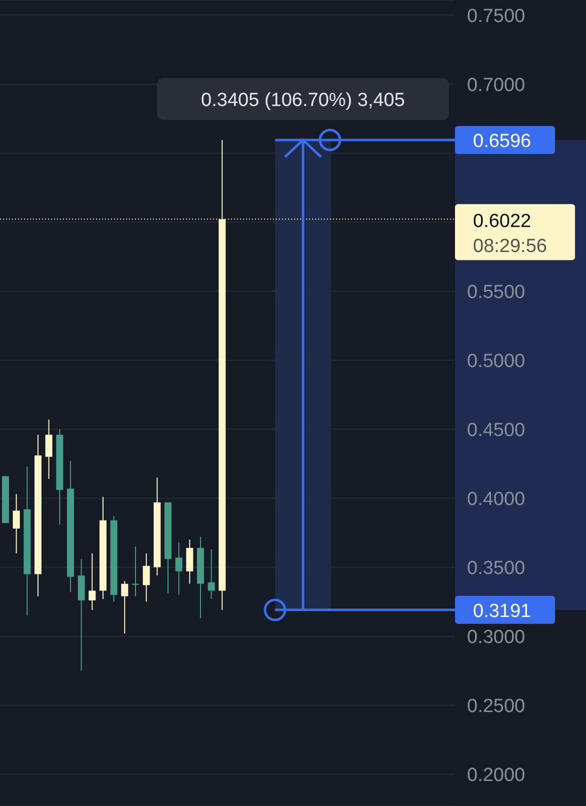 This screenshot has width=586, height=806. What do you see at coordinates (496, 706) in the screenshot?
I see `y-tick-label: 0.2500` at bounding box center [496, 706].